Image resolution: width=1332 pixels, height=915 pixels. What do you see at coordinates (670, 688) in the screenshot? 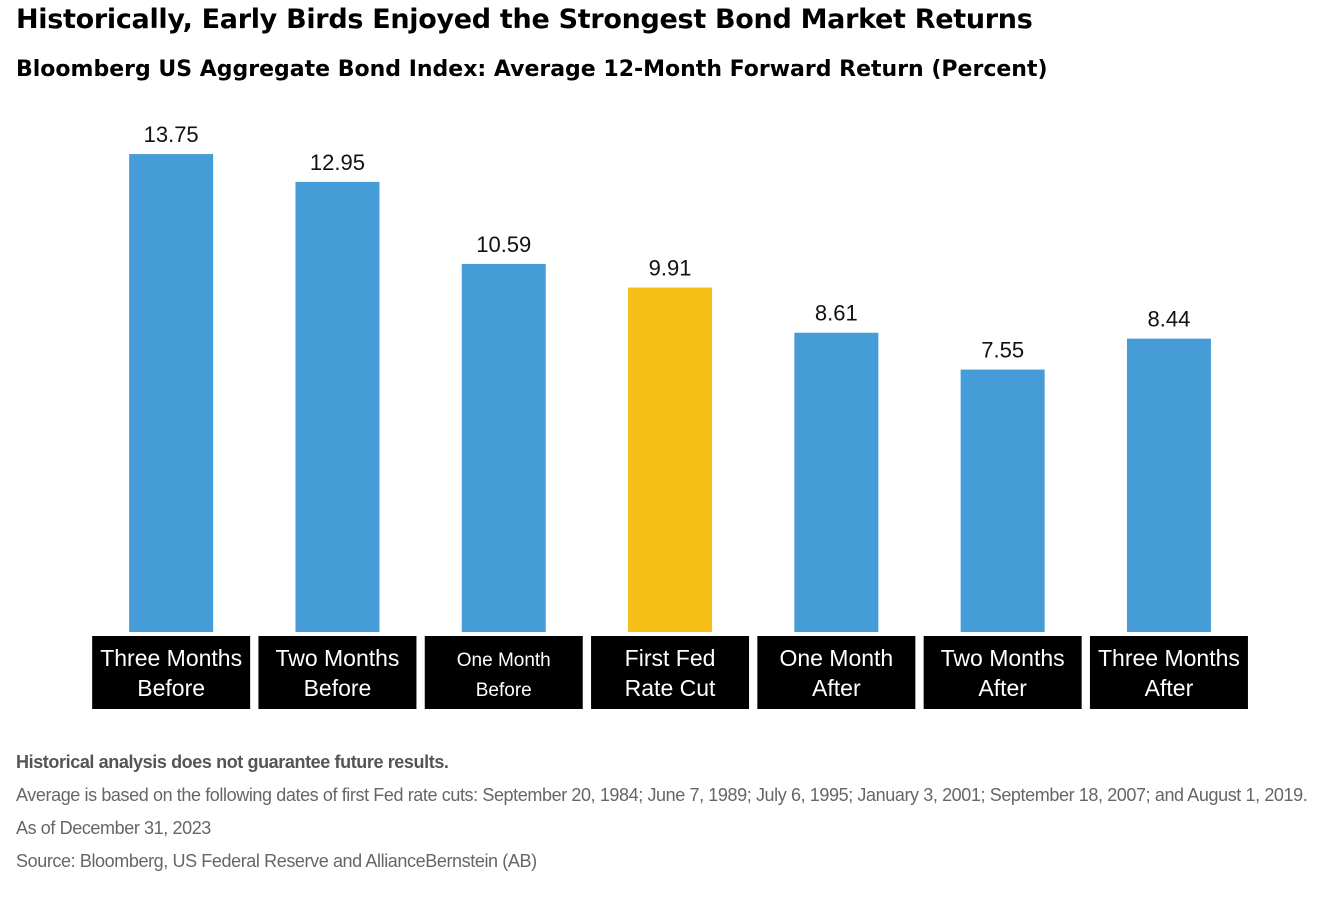
I see `category-label: Rate Cut` at bounding box center [670, 688].